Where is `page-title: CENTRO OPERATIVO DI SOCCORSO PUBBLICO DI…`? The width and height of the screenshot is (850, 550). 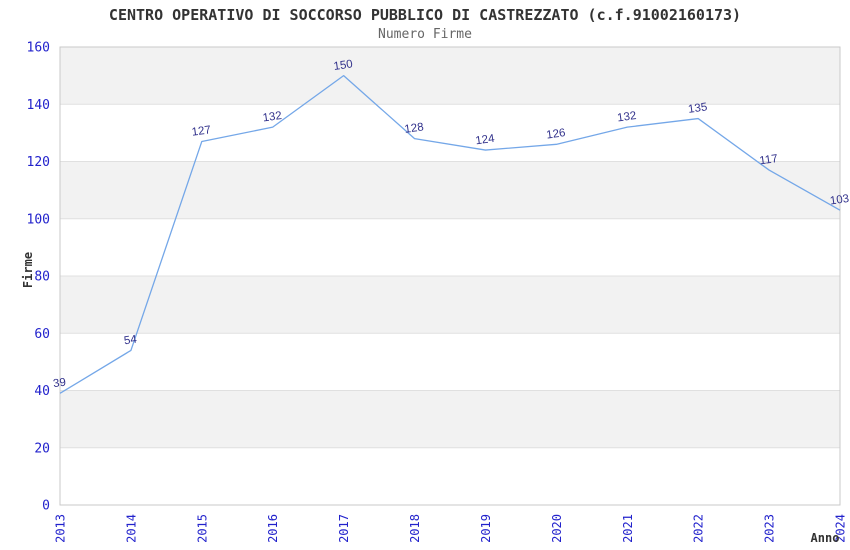 page-title: CENTRO OPERATIVO DI SOCCORSO PUBBLICO DI… is located at coordinates (425, 15).